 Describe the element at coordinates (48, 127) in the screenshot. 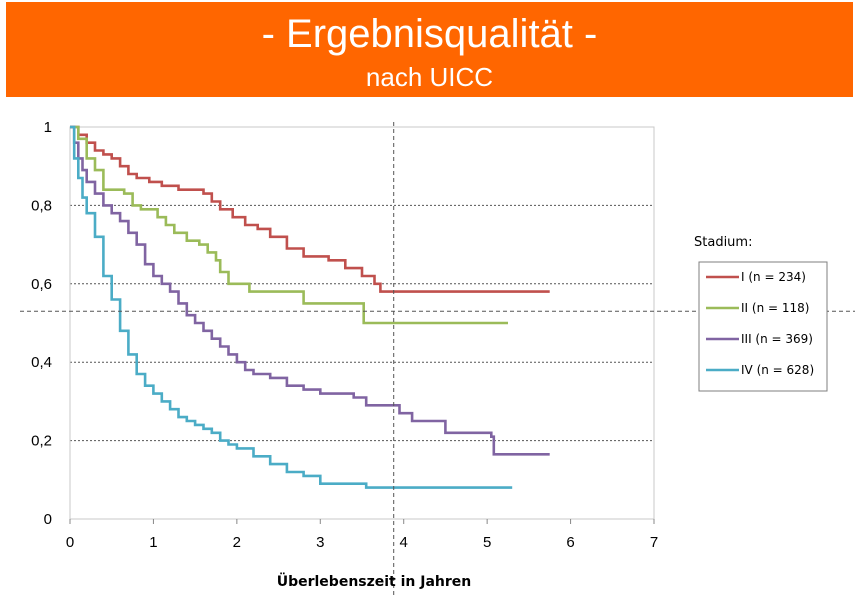

I see `y-tick-label: 1` at that location.